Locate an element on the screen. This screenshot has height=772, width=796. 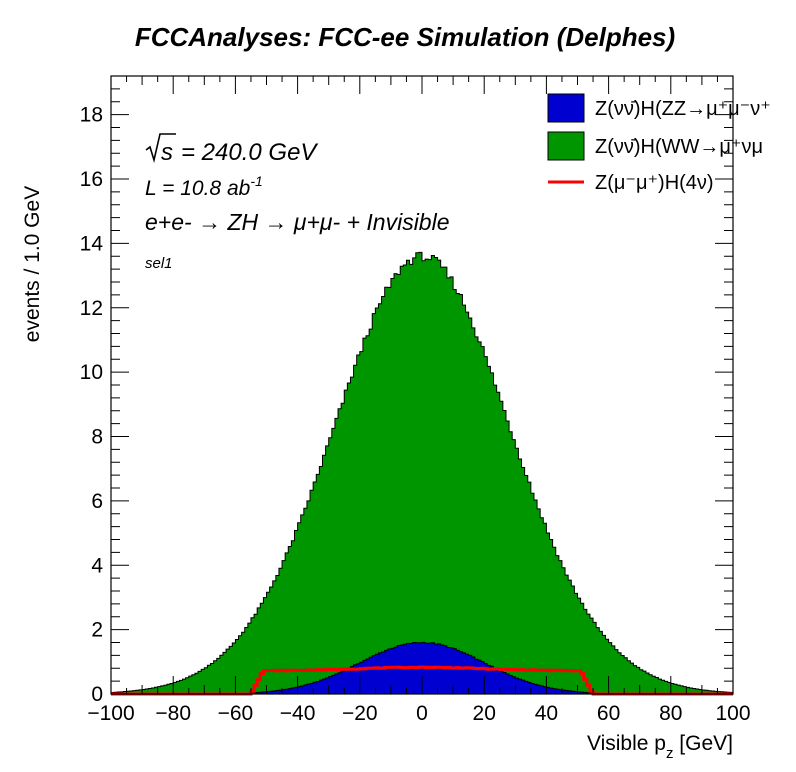
chart-title: FCCAnalyses: FCC-ee Simulation (Delphes) is located at coordinates (405, 37).